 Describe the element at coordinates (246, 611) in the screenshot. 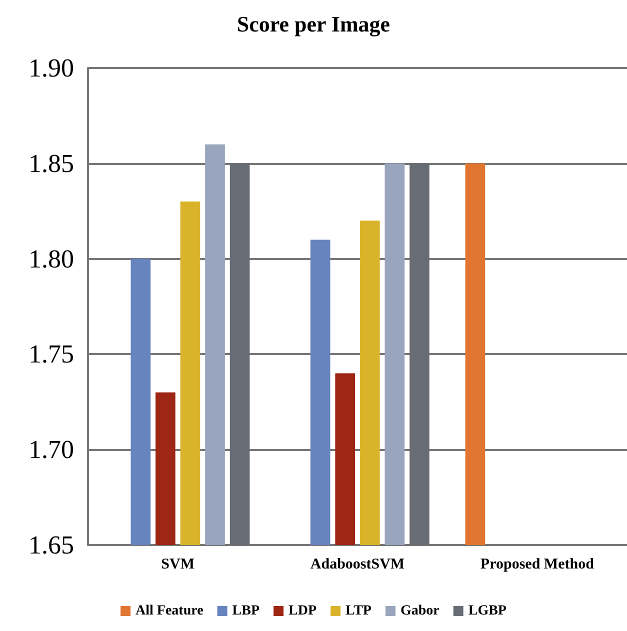

I see `legend-label: LBP` at that location.